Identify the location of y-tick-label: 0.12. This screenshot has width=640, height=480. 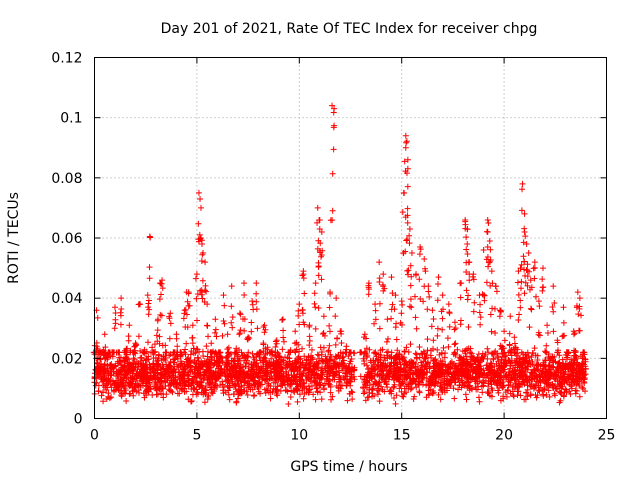
(66, 59).